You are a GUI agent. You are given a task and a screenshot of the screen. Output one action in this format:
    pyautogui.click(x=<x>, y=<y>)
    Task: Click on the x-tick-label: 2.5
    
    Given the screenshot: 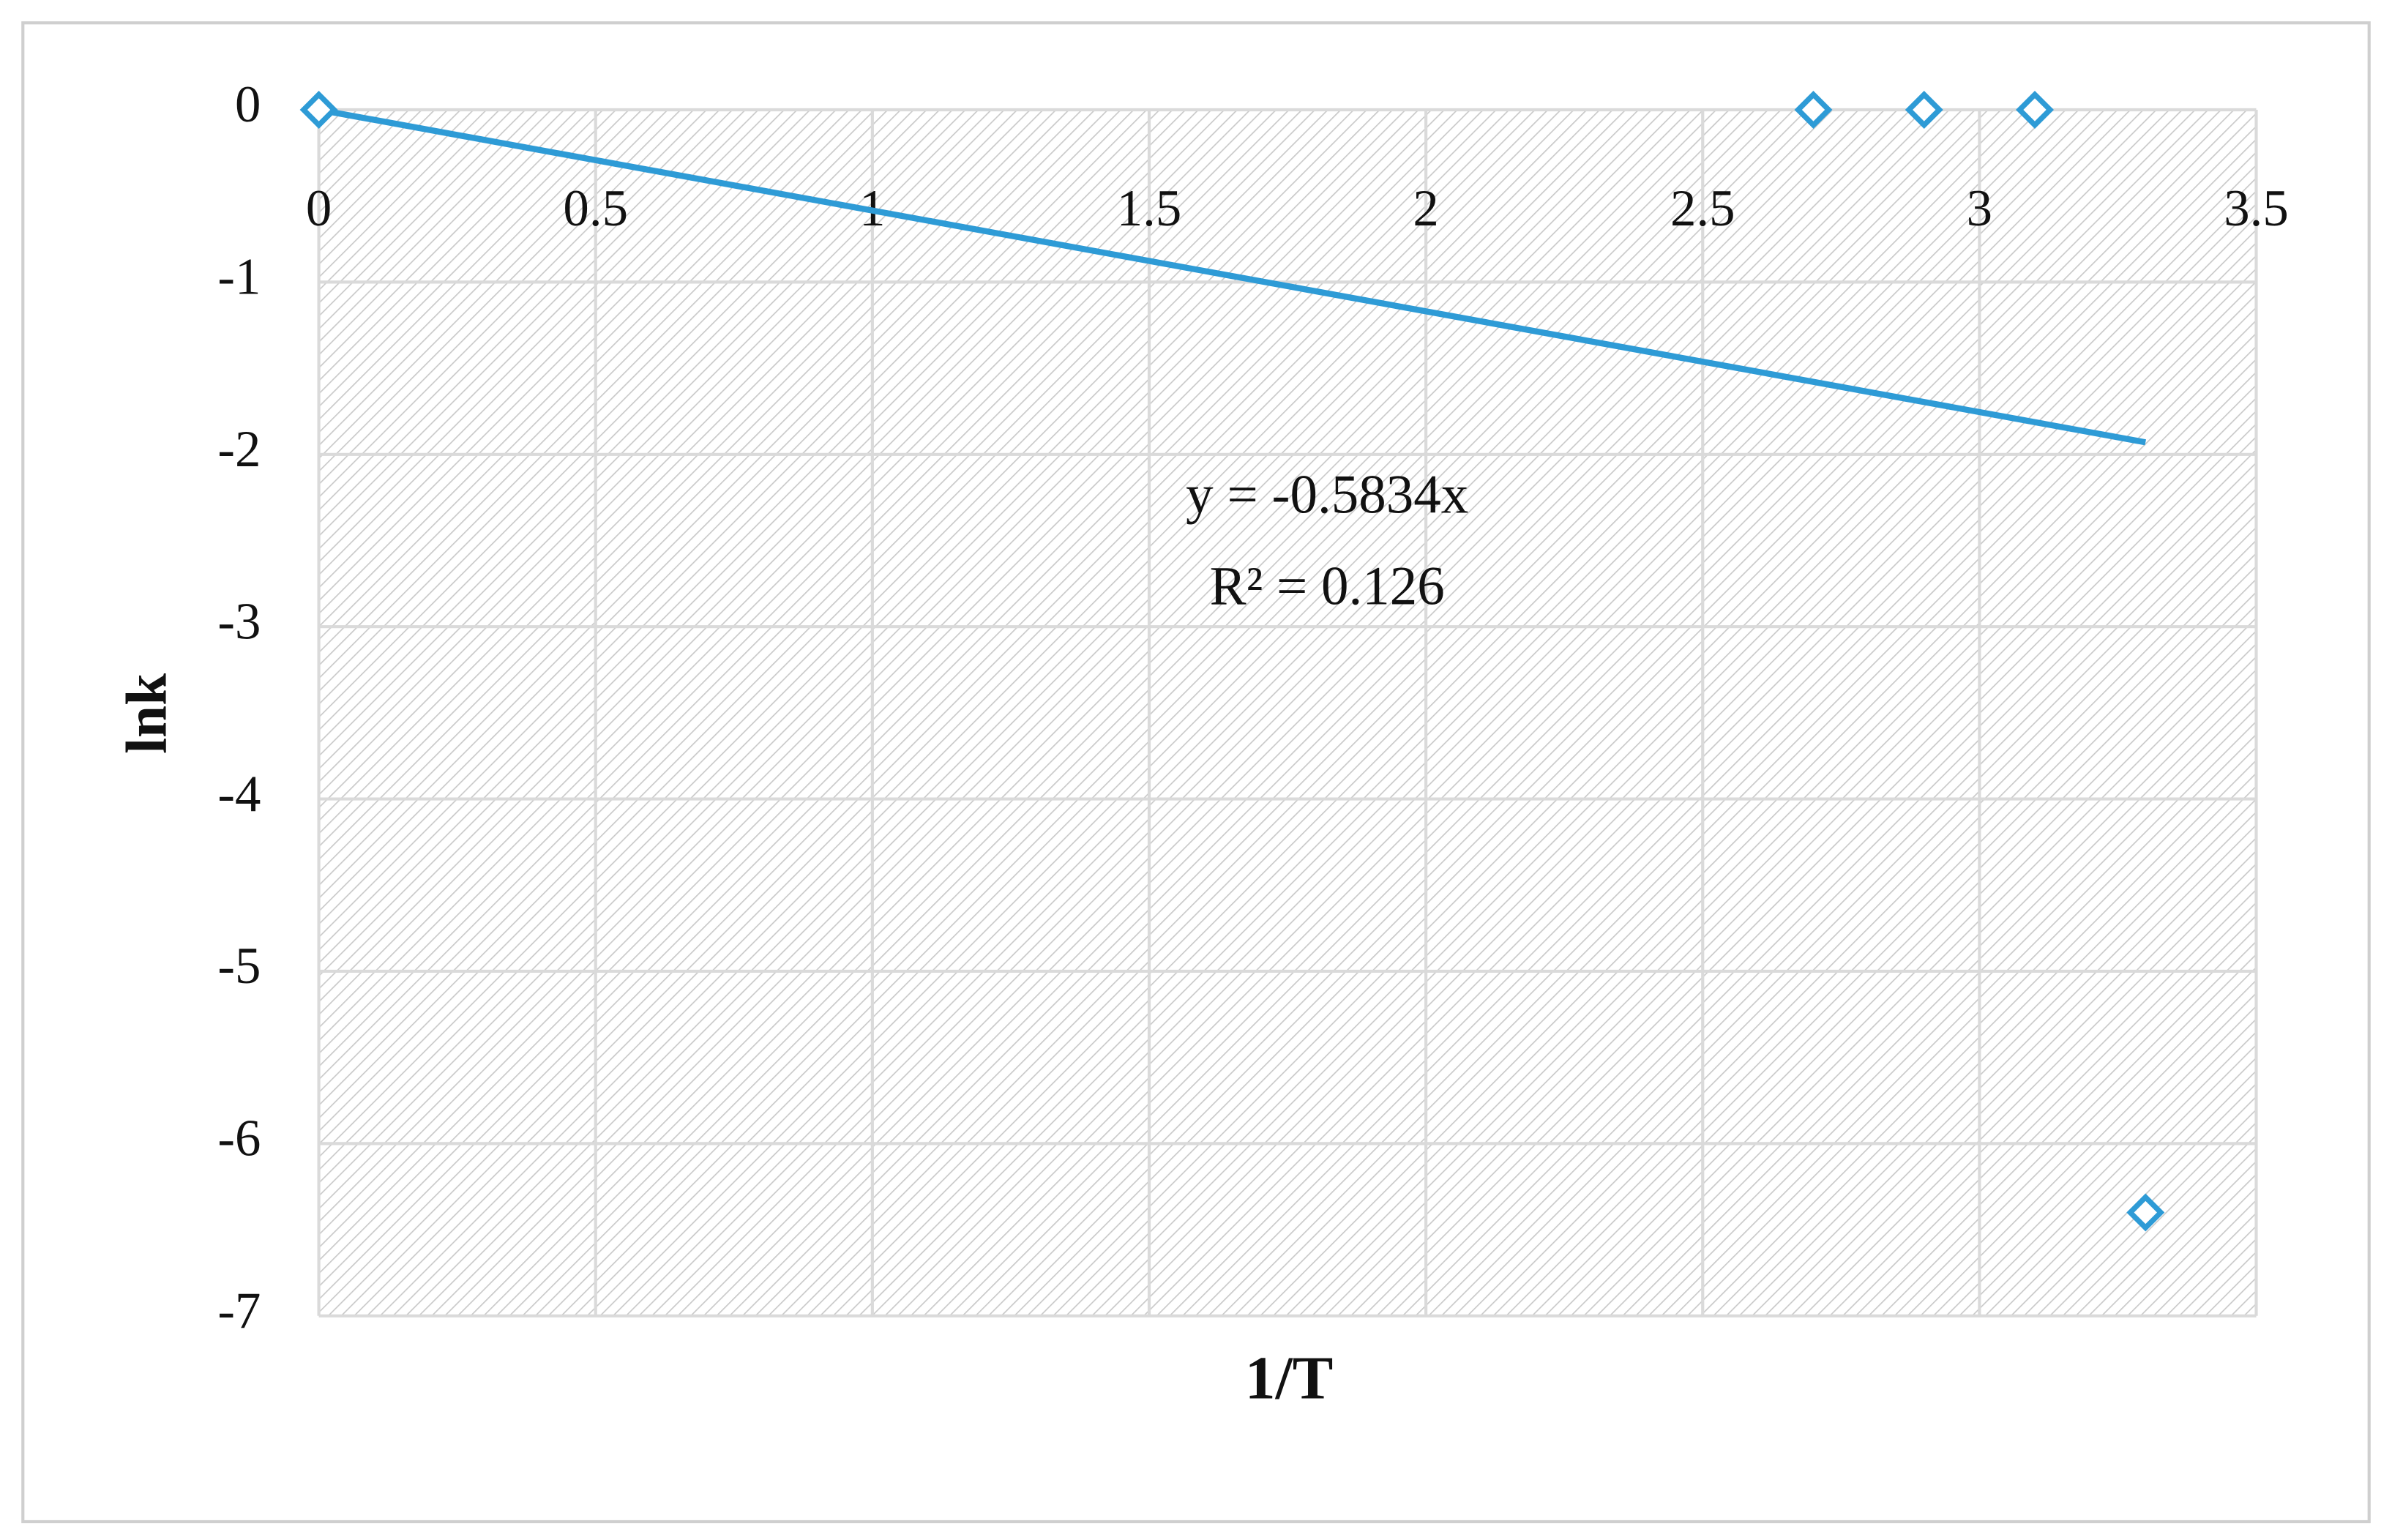 What is the action you would take?
    pyautogui.click(x=1703, y=208)
    